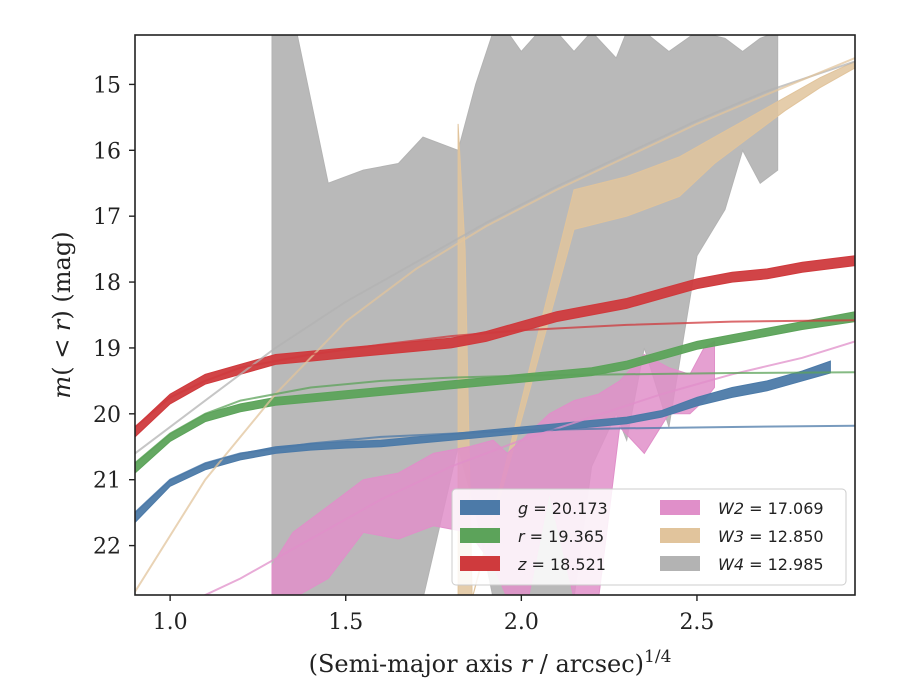  What do you see at coordinates (561, 564) in the screenshot?
I see `legend-label-z: z = 18.521` at bounding box center [561, 564].